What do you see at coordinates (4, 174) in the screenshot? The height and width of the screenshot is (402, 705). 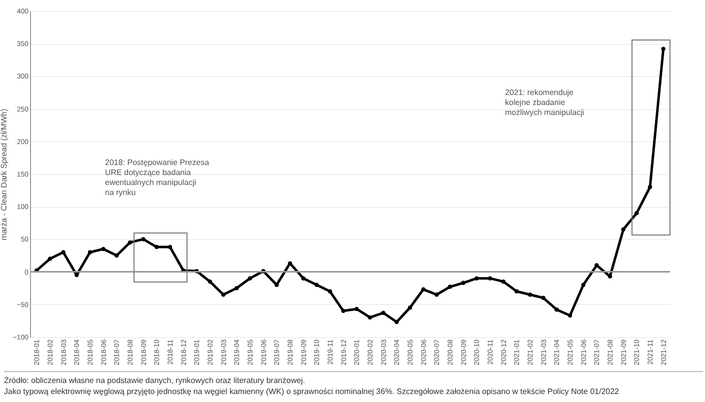 I see `y-axis-title: marża - Clean Dark Spread (zł/MWh)` at bounding box center [4, 174].